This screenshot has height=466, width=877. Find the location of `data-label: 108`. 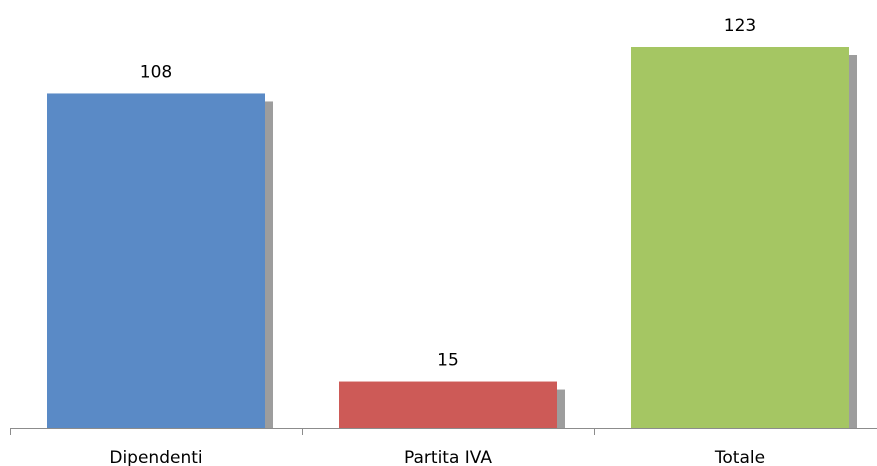

data-label: 108 is located at coordinates (156, 72).